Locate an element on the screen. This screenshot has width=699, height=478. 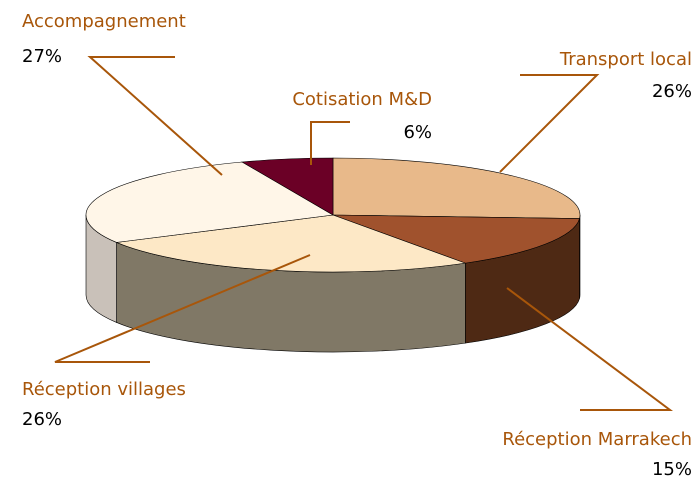
slice-label: Réception villages is located at coordinates (104, 389).